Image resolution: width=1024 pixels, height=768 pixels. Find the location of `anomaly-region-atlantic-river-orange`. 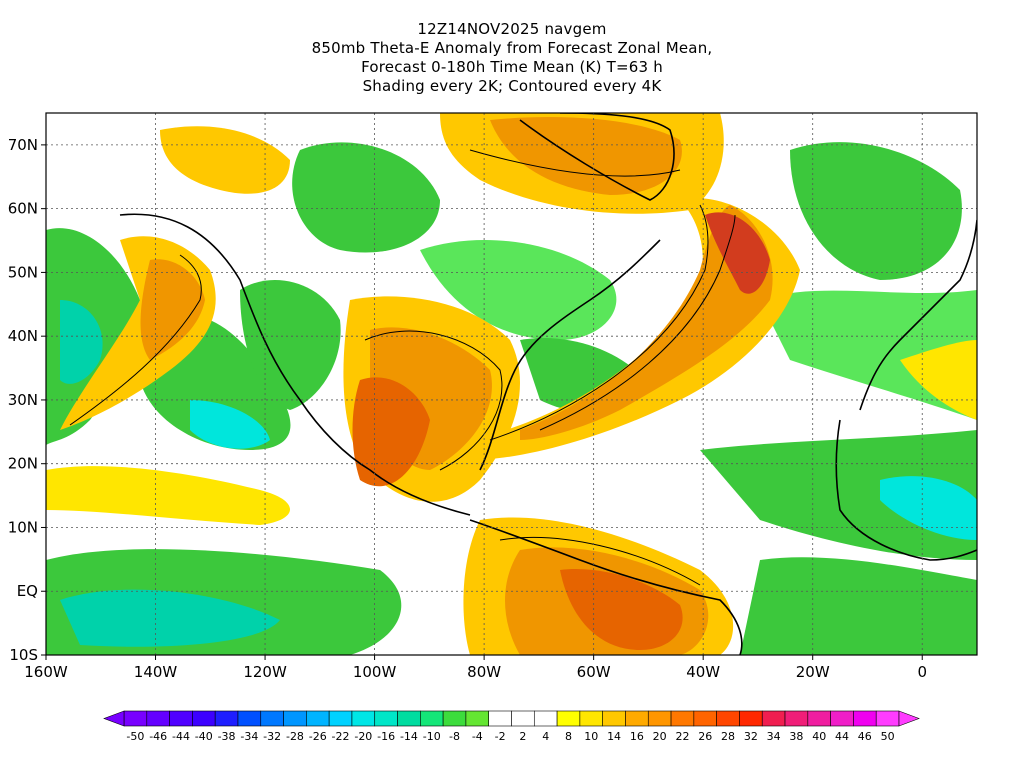

anomaly-region-atlantic-river-orange is located at coordinates (646, 322).